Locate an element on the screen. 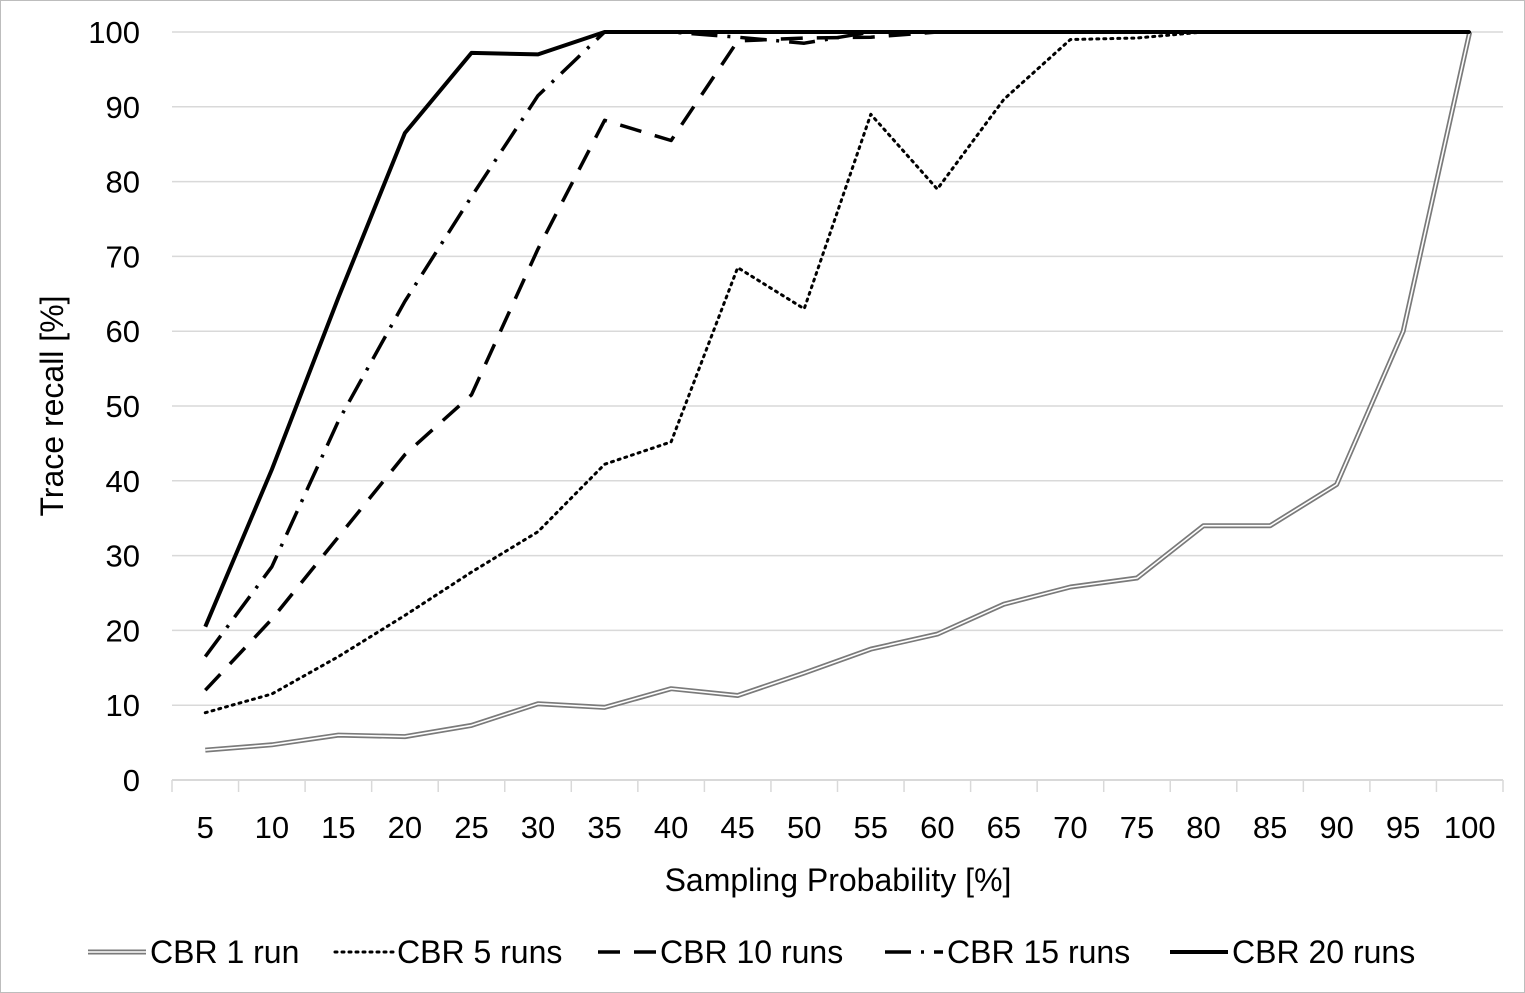 This screenshot has width=1525, height=993. x-tick-label: 75 is located at coordinates (1137, 827).